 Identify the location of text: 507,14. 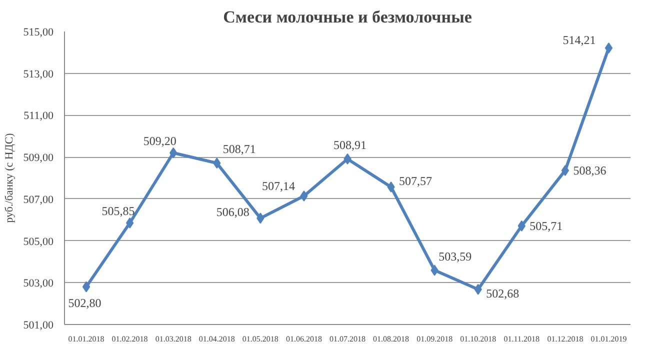
(278, 186).